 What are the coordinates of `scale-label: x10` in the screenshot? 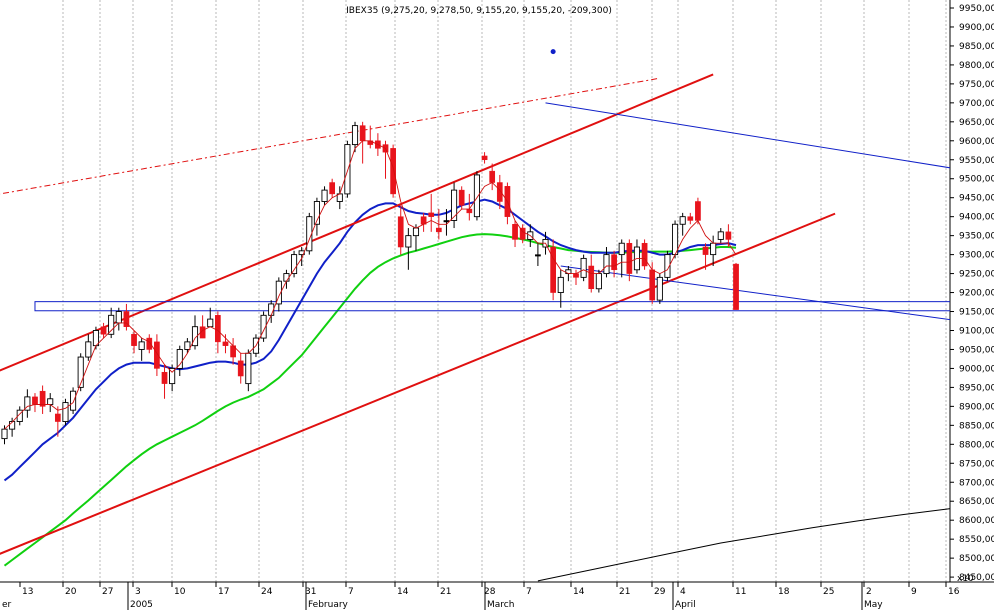 It's located at (965, 579).